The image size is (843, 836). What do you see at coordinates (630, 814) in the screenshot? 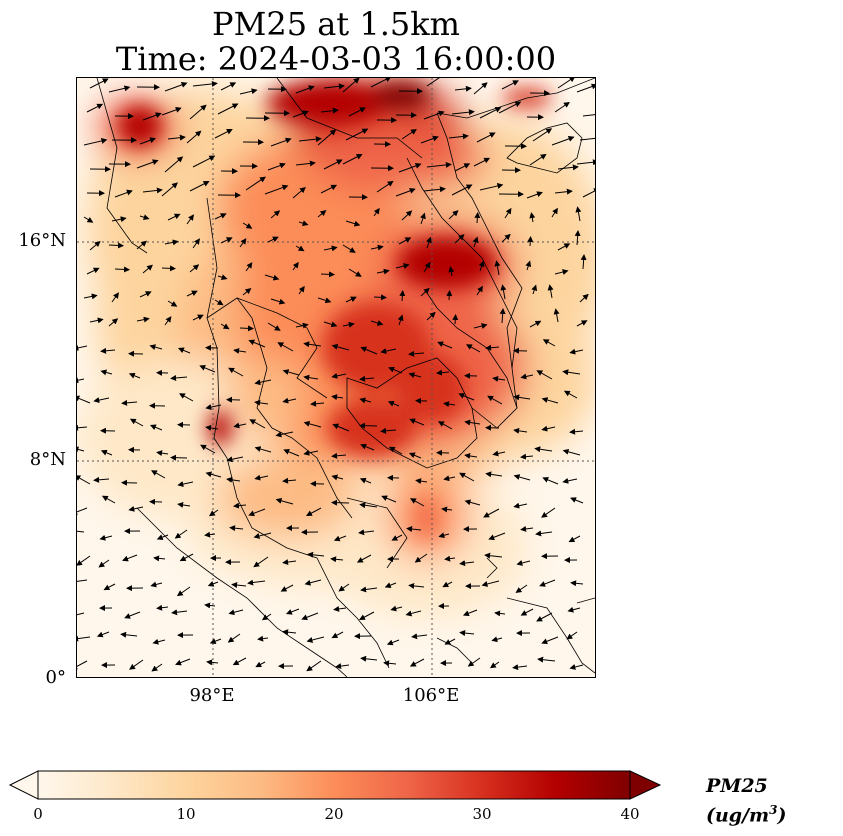
I see `colorbar-tick-40: 40` at bounding box center [630, 814].